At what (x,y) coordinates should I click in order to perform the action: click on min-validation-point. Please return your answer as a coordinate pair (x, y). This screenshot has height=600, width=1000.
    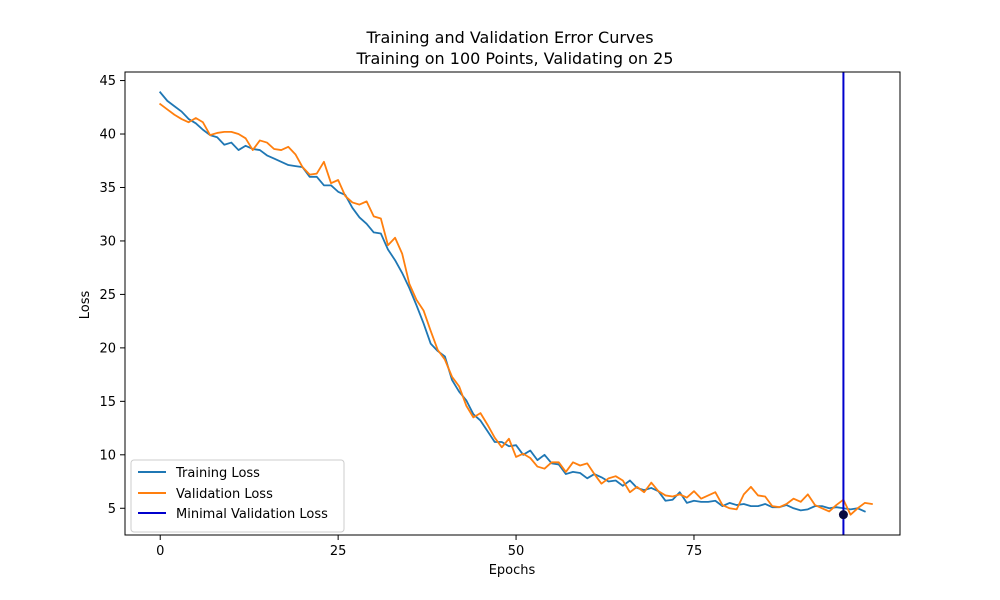
    Looking at the image, I should click on (843, 515).